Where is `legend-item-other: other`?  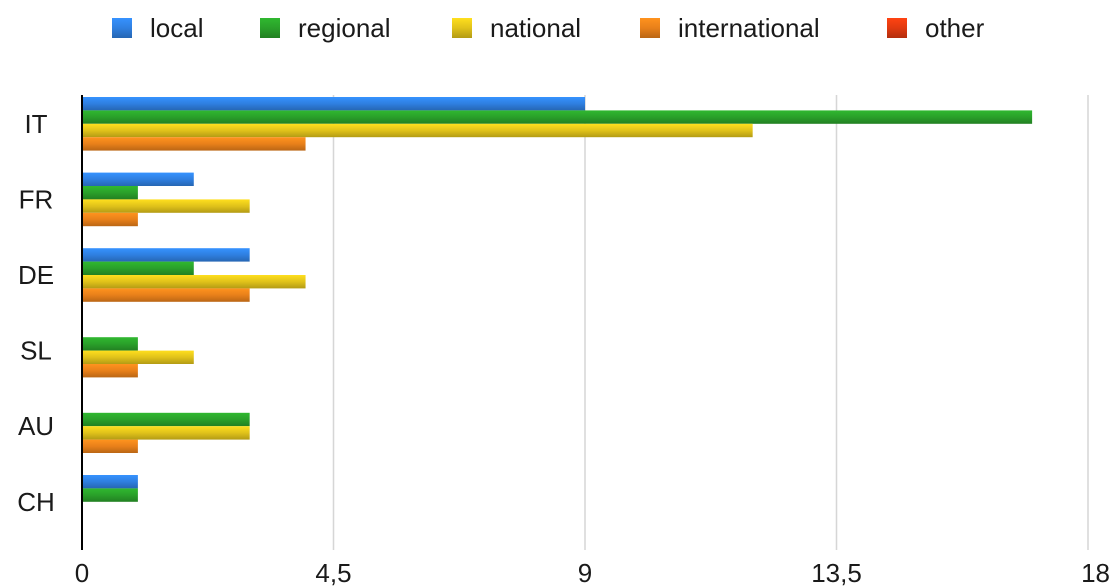
legend-item-other: other is located at coordinates (935, 28).